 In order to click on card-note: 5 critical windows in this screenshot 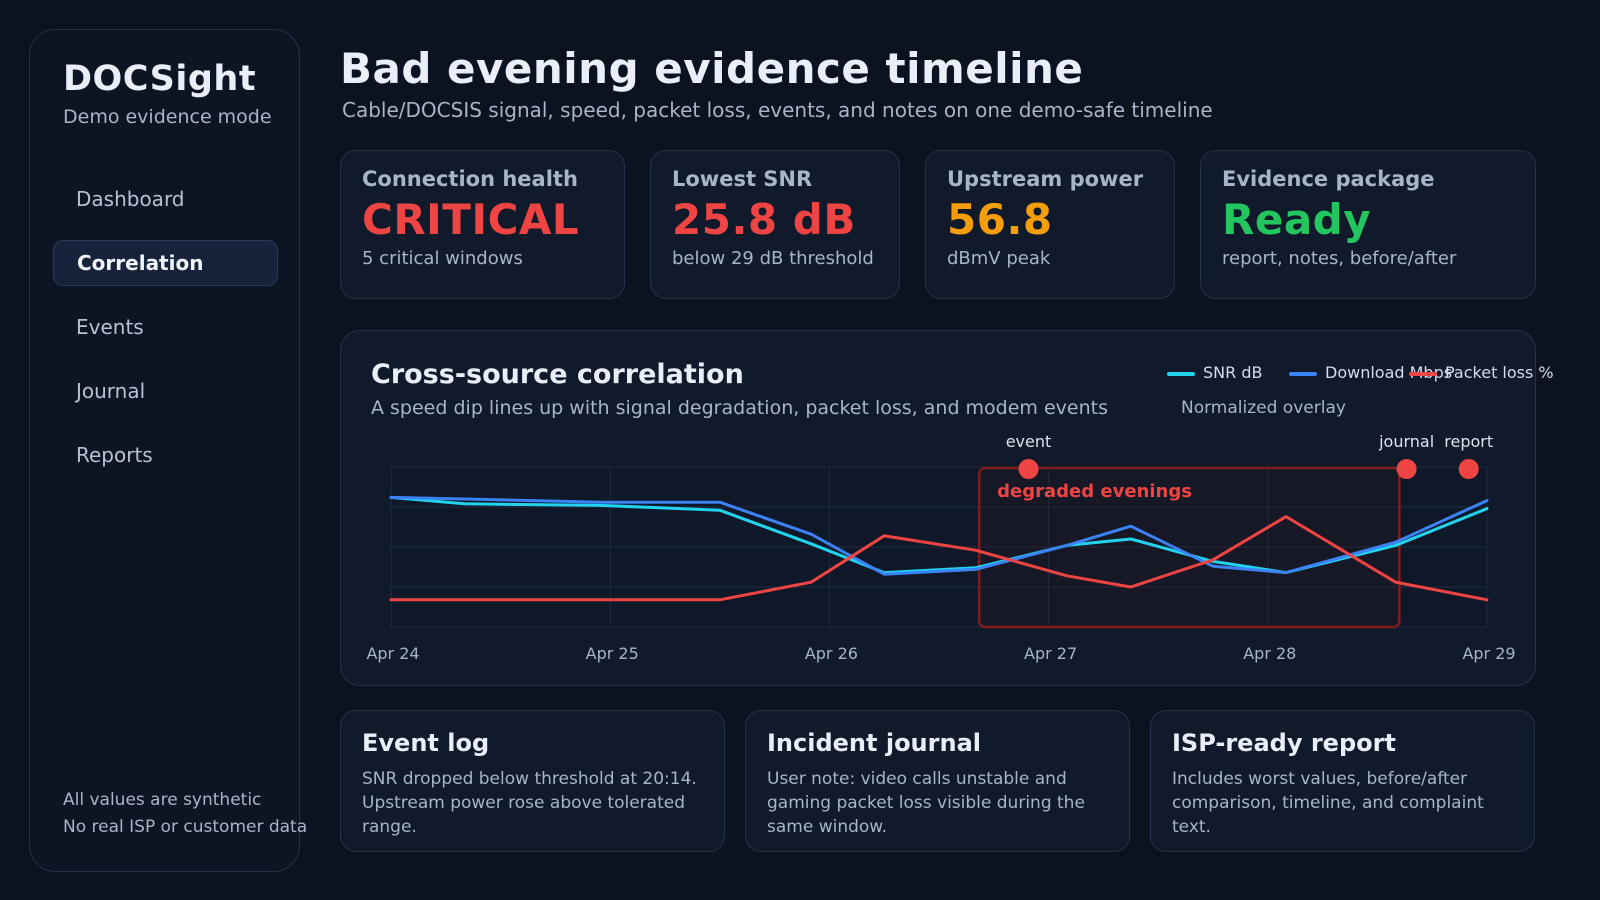, I will do `click(442, 258)`.